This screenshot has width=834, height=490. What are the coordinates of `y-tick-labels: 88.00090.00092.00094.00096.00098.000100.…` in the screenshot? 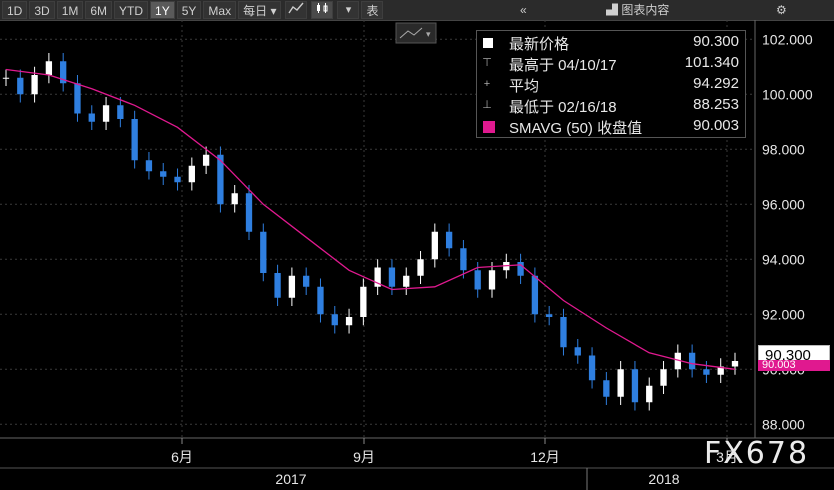 It's located at (787, 231).